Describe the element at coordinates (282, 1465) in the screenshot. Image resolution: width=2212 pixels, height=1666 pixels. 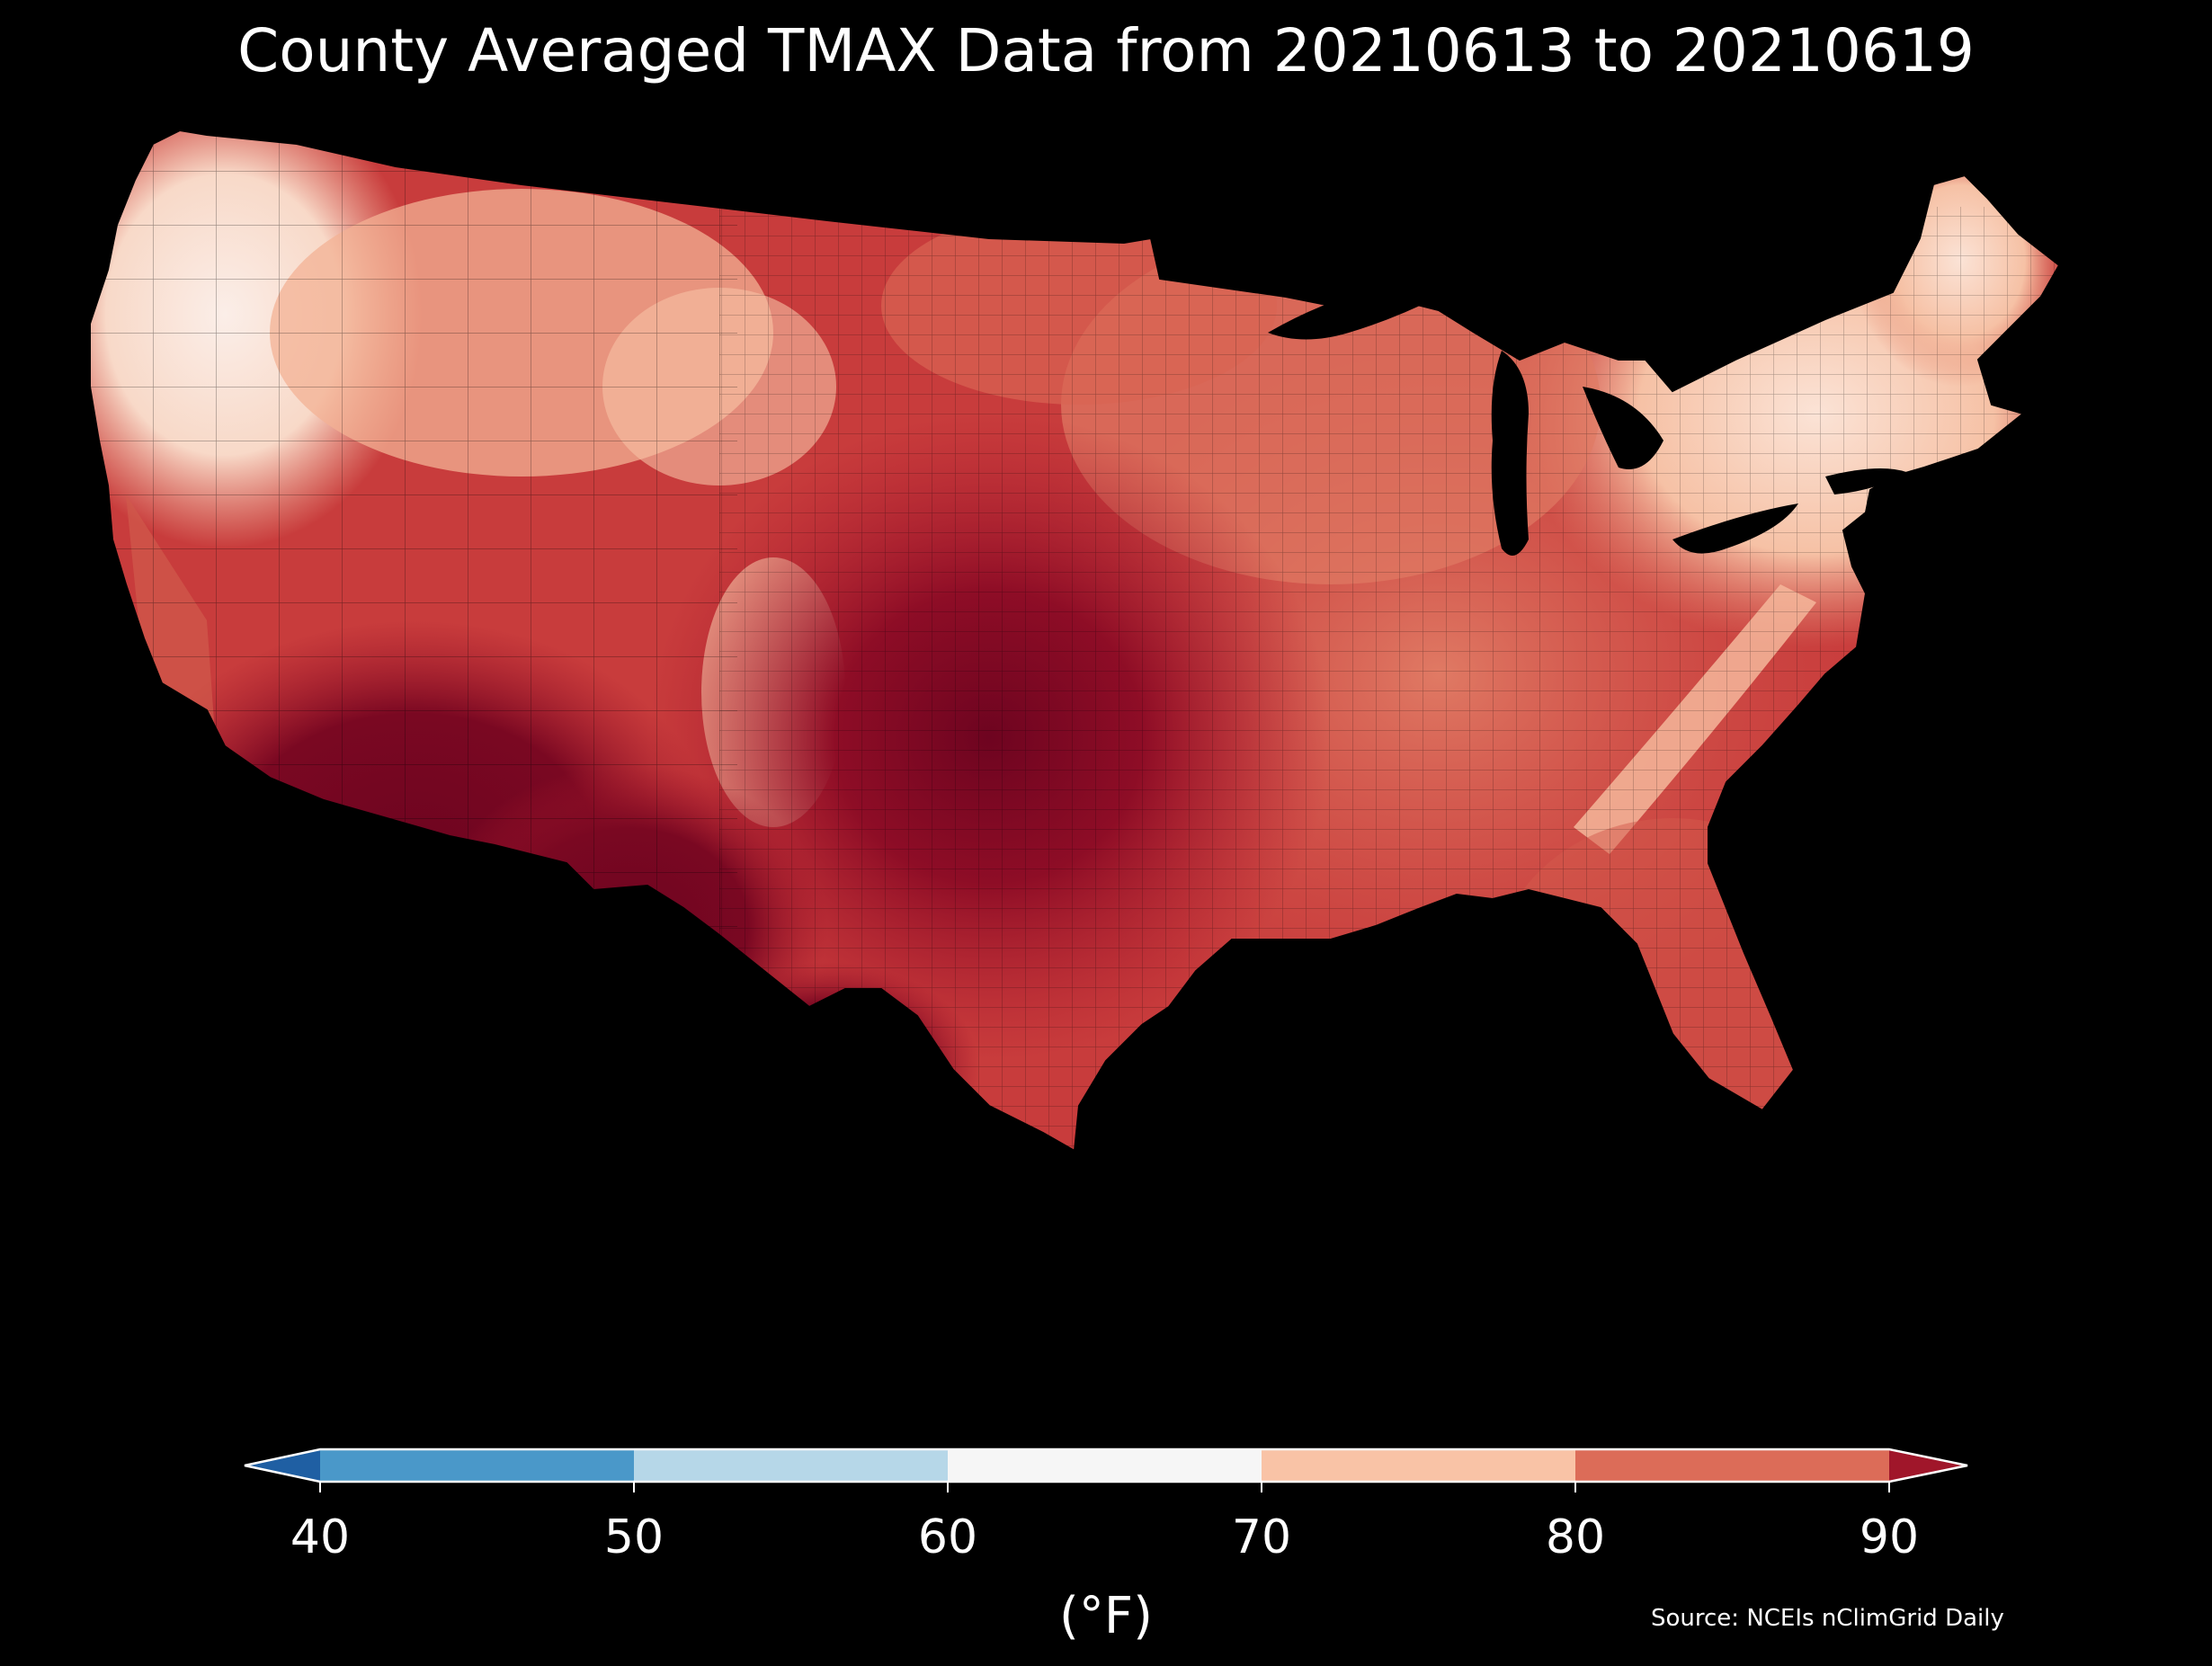
I see `colorbar-extend-low` at that location.